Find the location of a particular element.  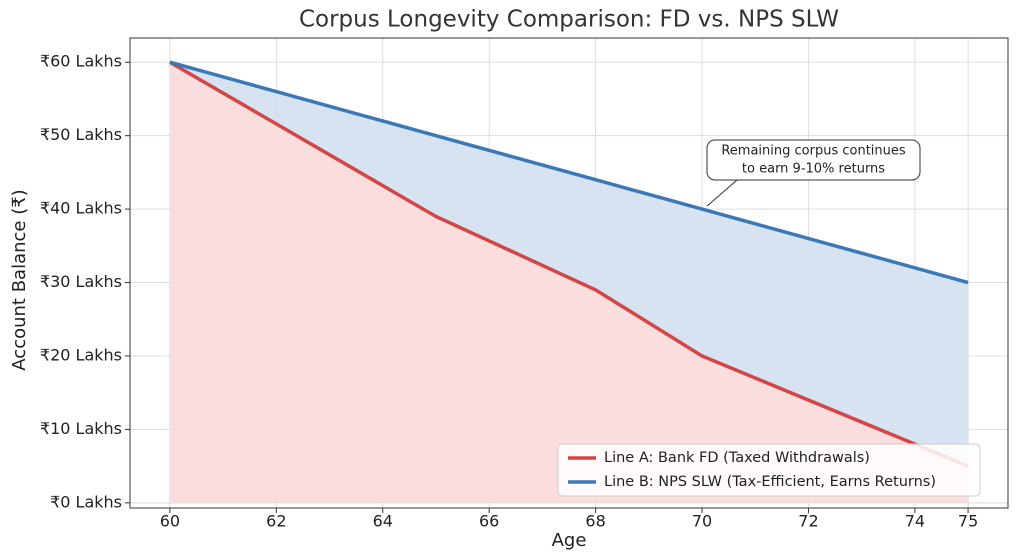

annotation-text: to earn 9-10% returns is located at coordinates (813, 169).